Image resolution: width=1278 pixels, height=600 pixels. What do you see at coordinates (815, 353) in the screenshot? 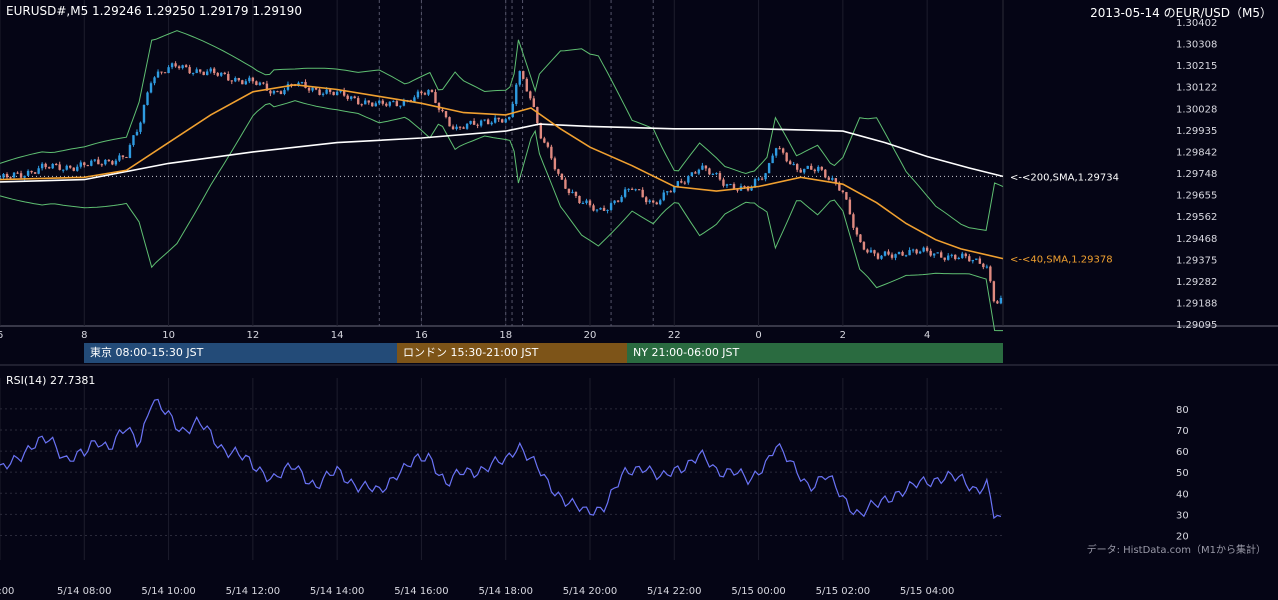
I see `session-ny: NY 21:00-06:00 JST` at bounding box center [815, 353].